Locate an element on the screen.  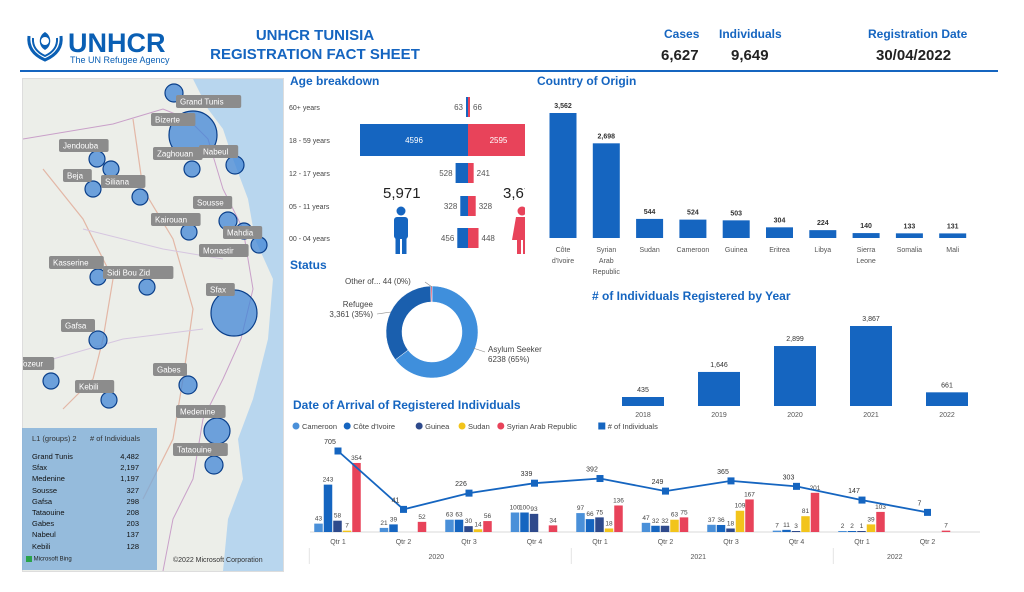
coo-category-8-0: Somalia is located at coordinates (909, 250).